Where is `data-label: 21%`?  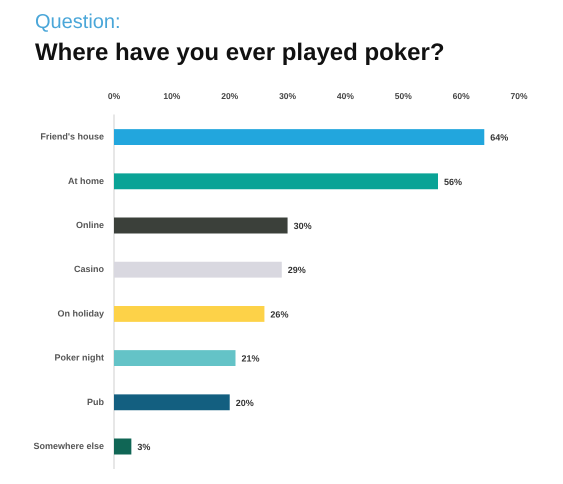
data-label: 21% is located at coordinates (251, 359).